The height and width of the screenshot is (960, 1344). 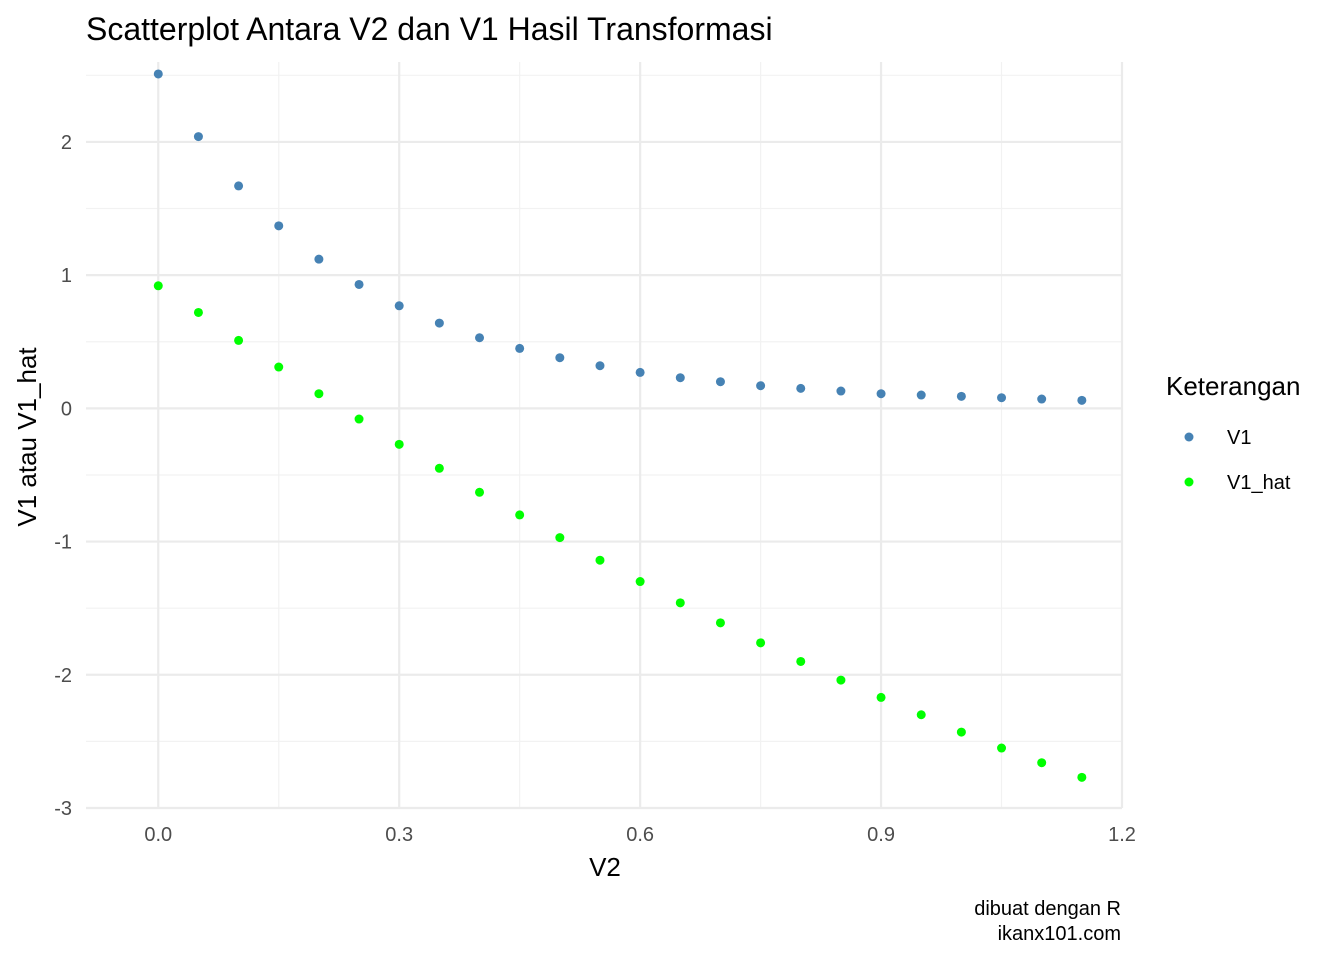 I want to click on legend-label-v1: V1, so click(x=1239, y=438).